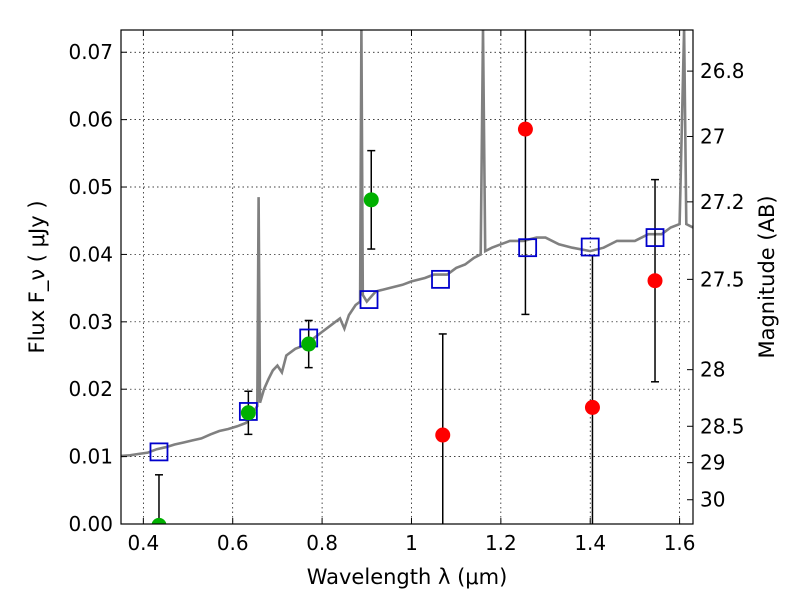 Image resolution: width=800 pixels, height=604 pixels. Describe the element at coordinates (590, 543) in the screenshot. I see `x-tick-label: 1.4` at that location.